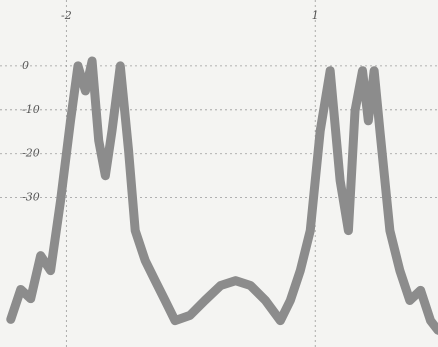 This screenshot has width=438, height=347. I want to click on y-tick-label: -10, so click(31, 109).